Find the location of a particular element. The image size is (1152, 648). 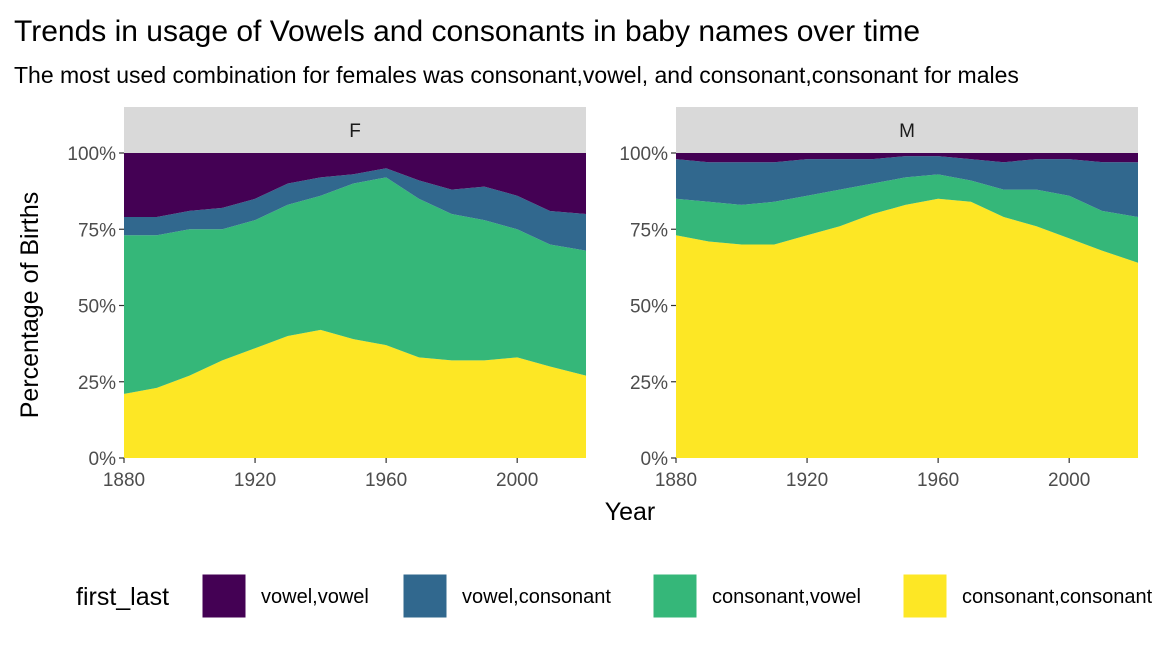

legend-label: consonant,consonant is located at coordinates (1057, 597).